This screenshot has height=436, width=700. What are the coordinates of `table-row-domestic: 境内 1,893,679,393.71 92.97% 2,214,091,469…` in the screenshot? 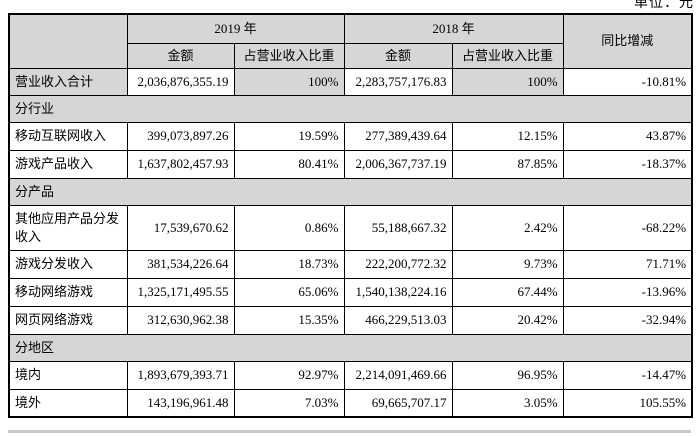 It's located at (350, 375).